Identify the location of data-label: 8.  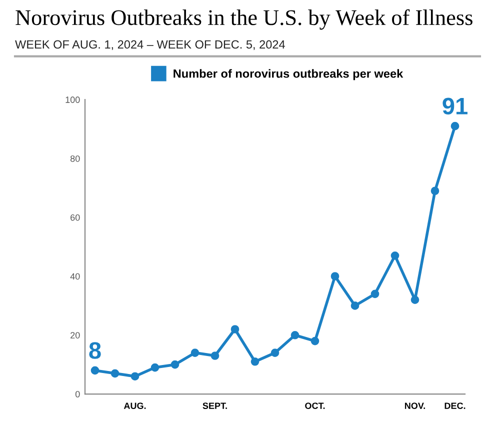
(95, 350).